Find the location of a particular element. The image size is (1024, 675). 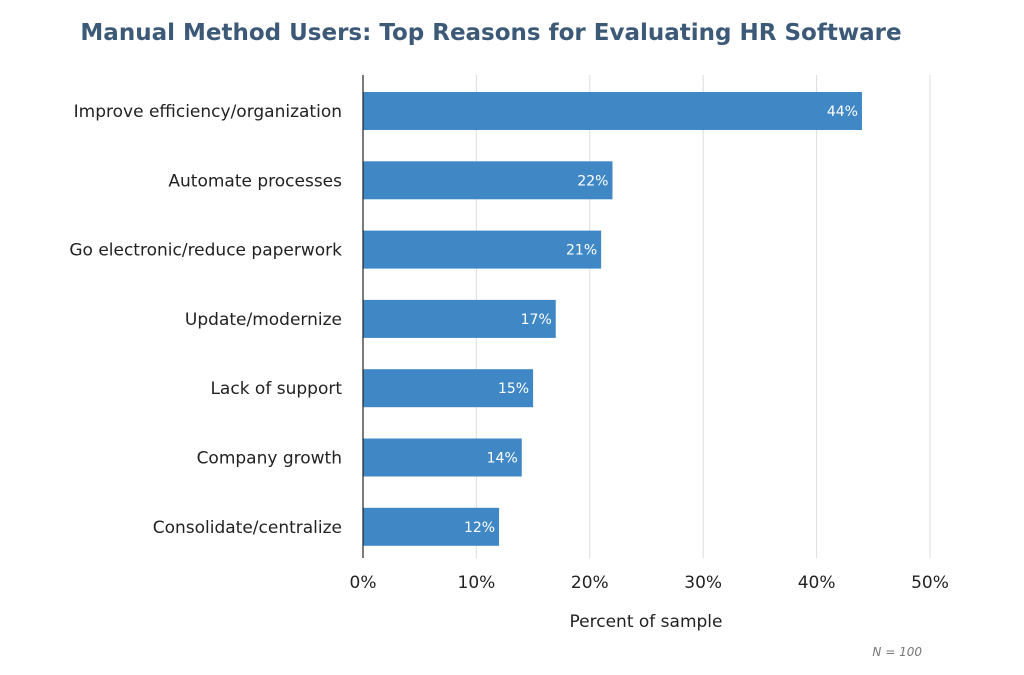

category-label: Improve efficiency/organization is located at coordinates (208, 112).